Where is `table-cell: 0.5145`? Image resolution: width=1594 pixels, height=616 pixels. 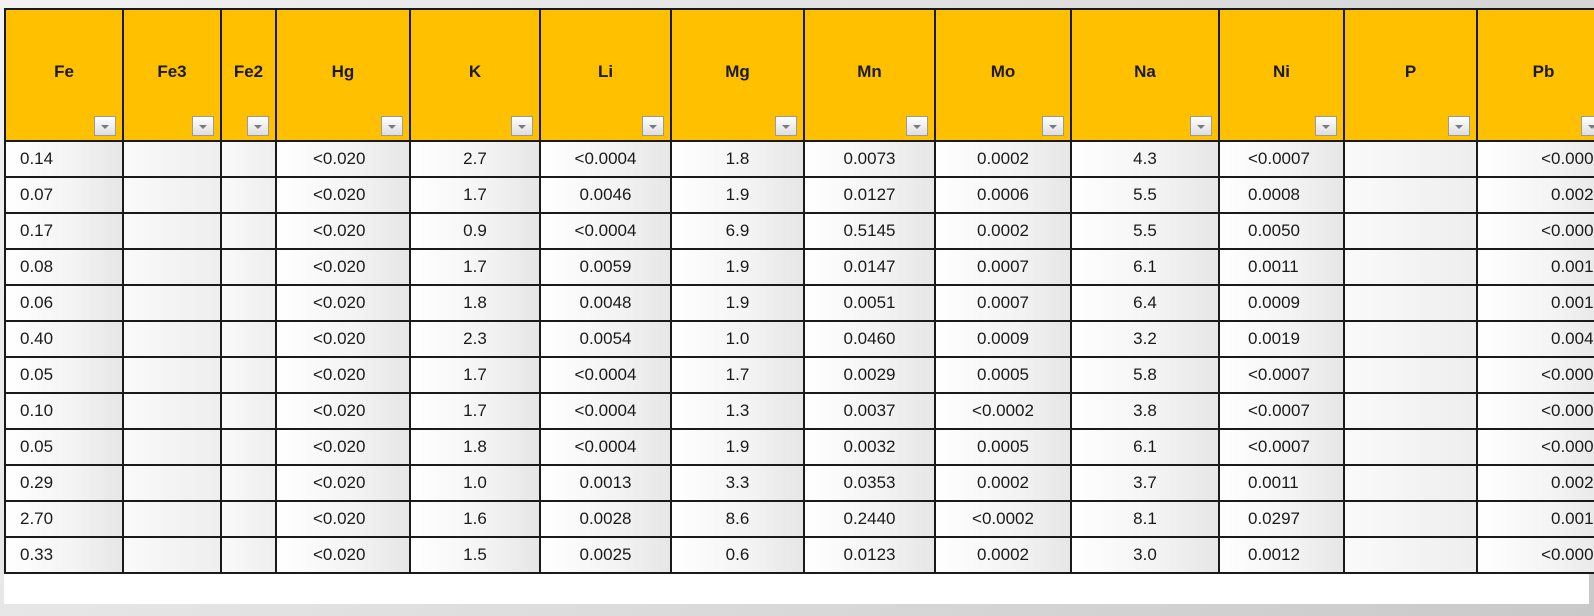
table-cell: 0.5145 is located at coordinates (869, 231).